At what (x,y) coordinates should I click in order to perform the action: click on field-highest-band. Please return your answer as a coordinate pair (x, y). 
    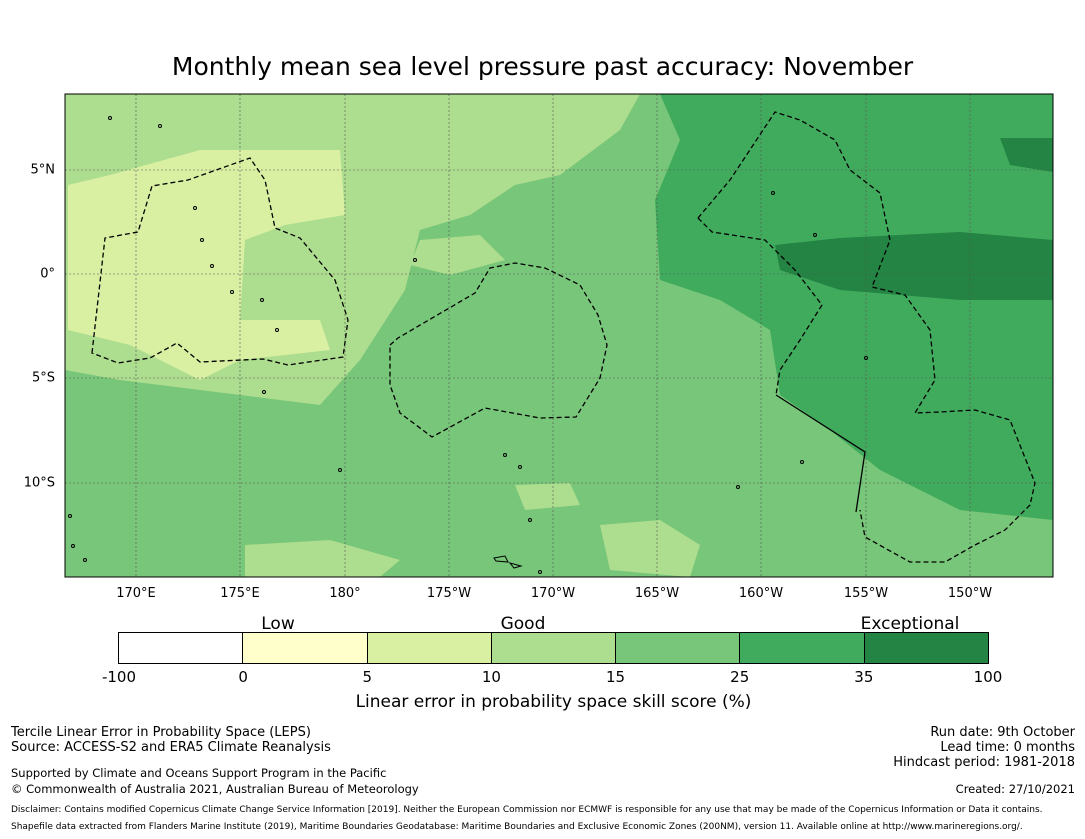
    Looking at the image, I should click on (914, 266).